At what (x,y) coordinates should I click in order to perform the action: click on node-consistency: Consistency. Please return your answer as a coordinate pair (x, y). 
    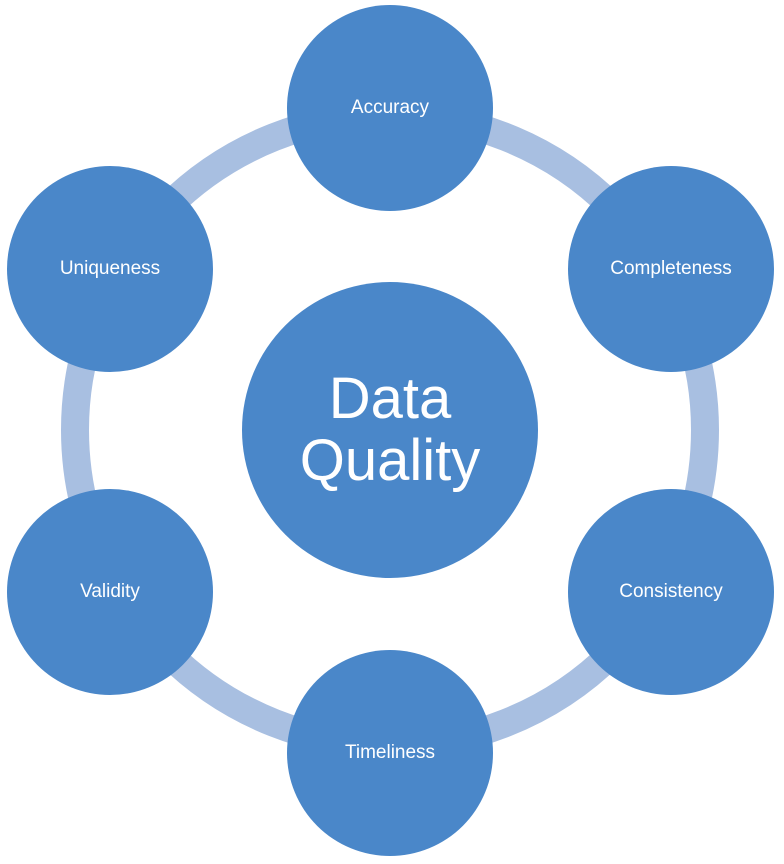
    Looking at the image, I should click on (671, 592).